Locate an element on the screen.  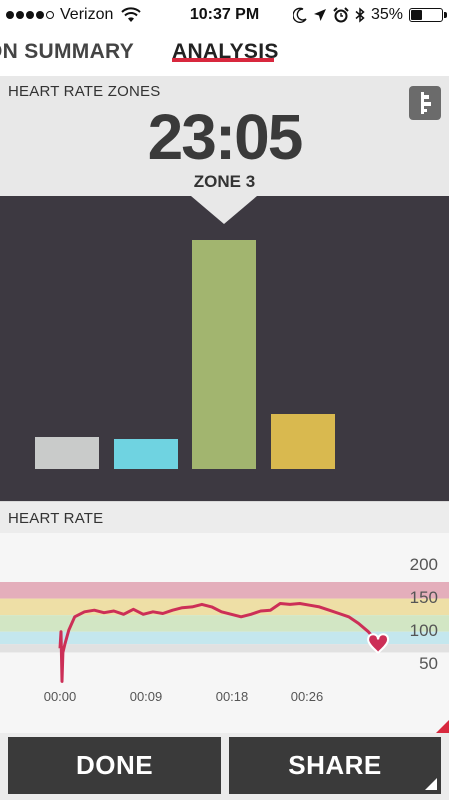
zone-duration: 23:05 is located at coordinates (225, 137).